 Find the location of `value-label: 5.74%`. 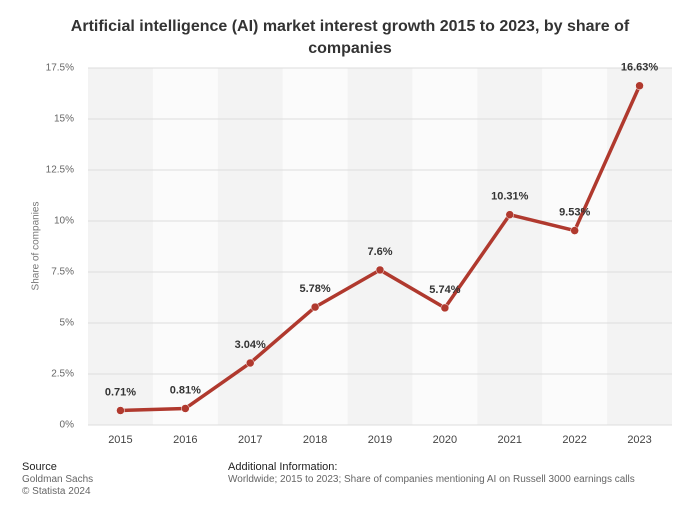

value-label: 5.74% is located at coordinates (444, 290).